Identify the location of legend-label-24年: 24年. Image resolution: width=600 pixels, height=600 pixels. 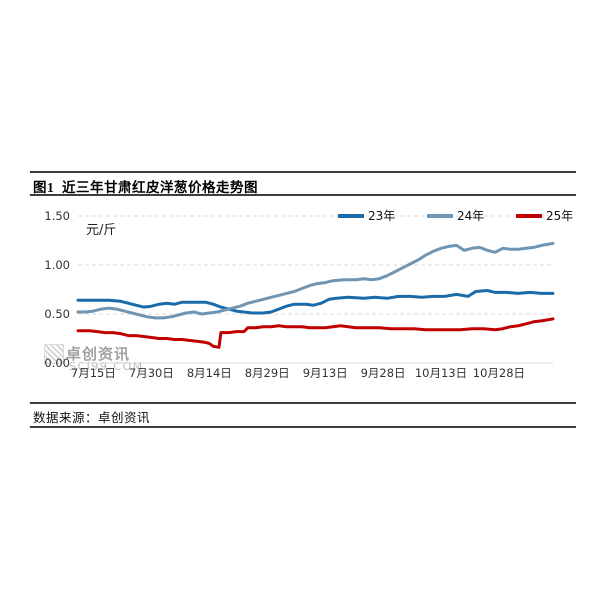
(470, 216).